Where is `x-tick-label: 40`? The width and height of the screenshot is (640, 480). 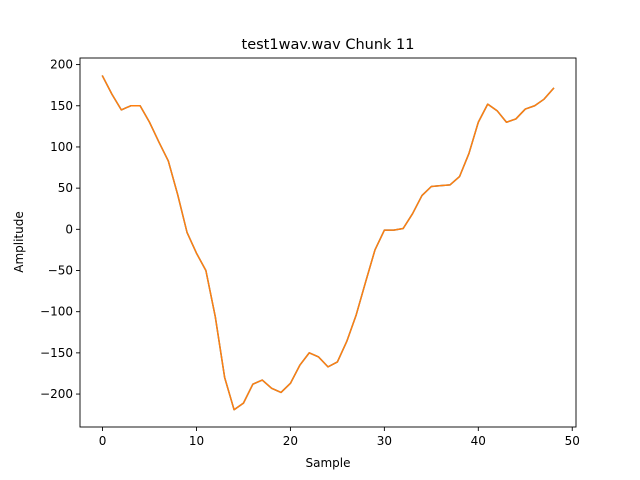
x-tick-label: 40 is located at coordinates (478, 441).